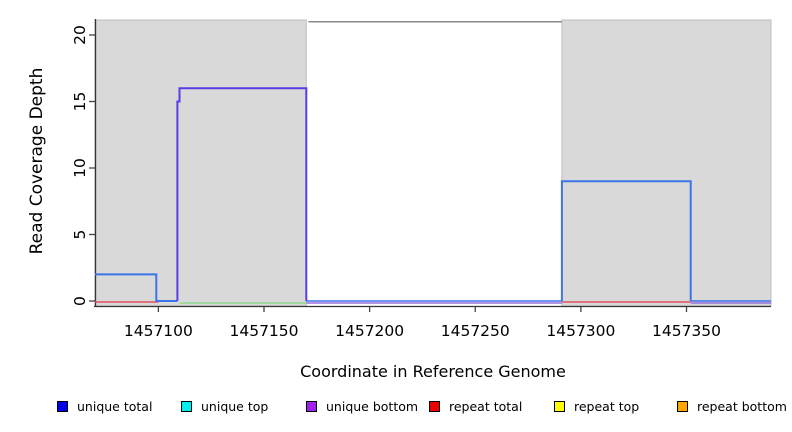 This screenshot has width=792, height=432. What do you see at coordinates (37, 161) in the screenshot?
I see `y-axis-title: Read Coverage Depth` at bounding box center [37, 161].